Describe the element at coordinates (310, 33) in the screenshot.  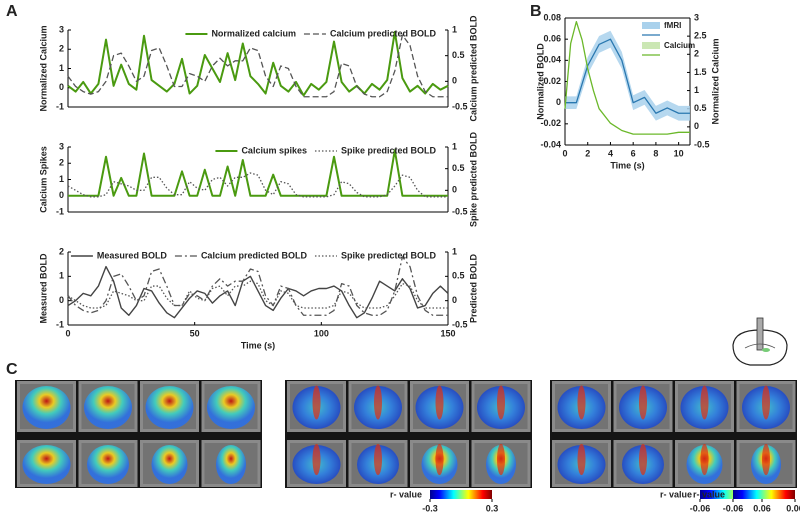
I see `legend: Normalized calcium Calcium predicted BOLD` at that location.